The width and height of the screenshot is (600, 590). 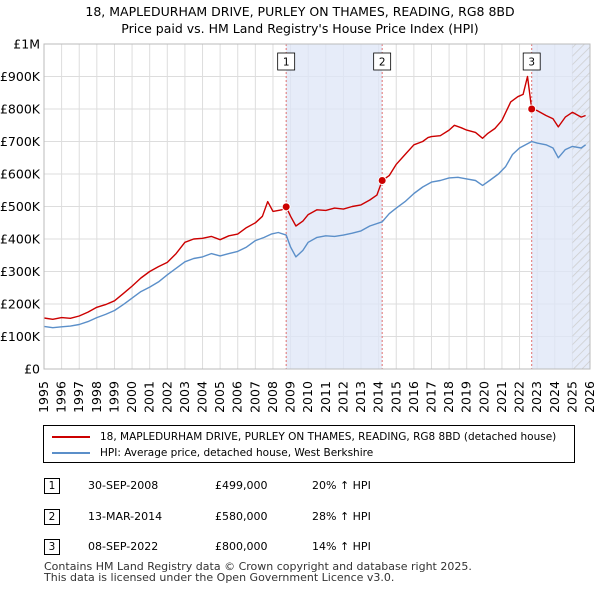 I want to click on sale-marker-label: 1, so click(x=286, y=63).